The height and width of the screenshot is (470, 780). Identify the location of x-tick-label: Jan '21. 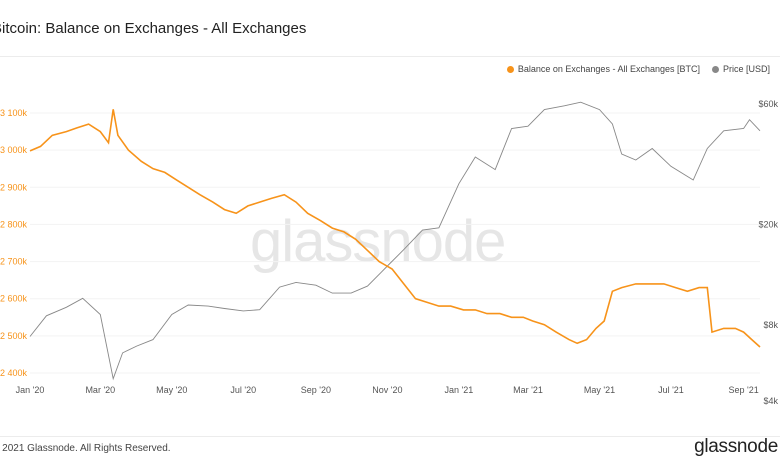
(458, 390).